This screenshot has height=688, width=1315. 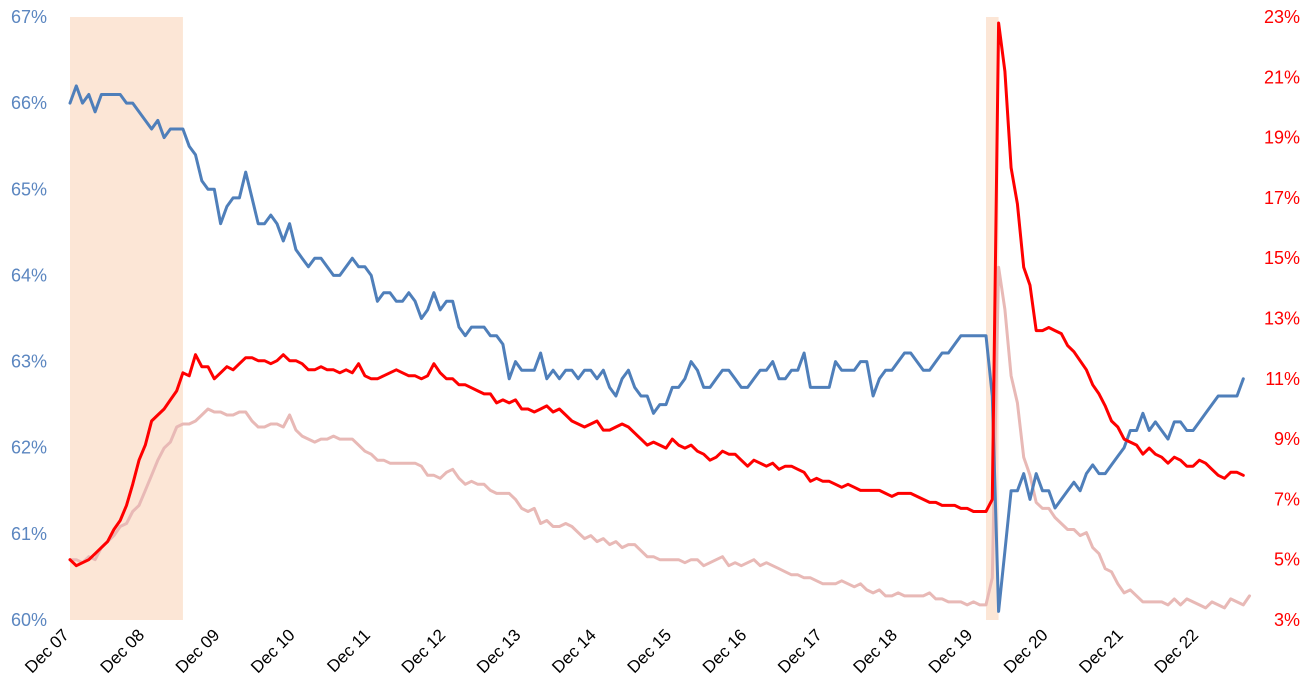 What do you see at coordinates (650, 651) in the screenshot?
I see `x-tick-label: Dec 15` at bounding box center [650, 651].